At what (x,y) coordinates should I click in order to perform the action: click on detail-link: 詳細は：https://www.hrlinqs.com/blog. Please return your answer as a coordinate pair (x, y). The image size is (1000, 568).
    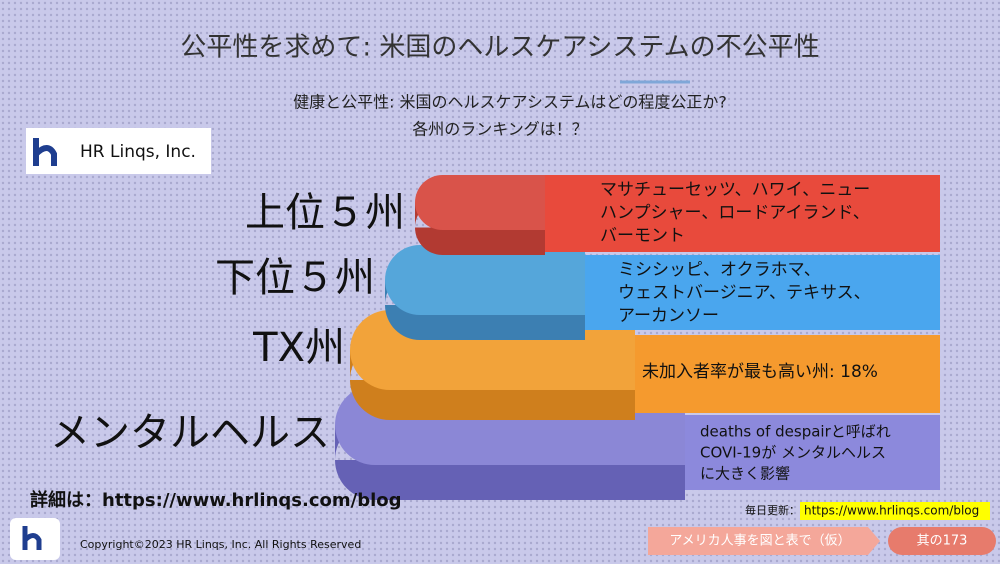
    Looking at the image, I should click on (216, 500).